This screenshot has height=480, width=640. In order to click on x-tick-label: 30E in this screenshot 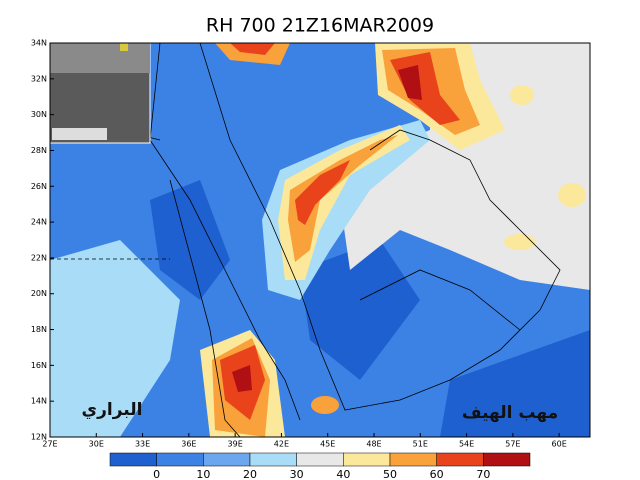, I will do `click(96, 444)`.